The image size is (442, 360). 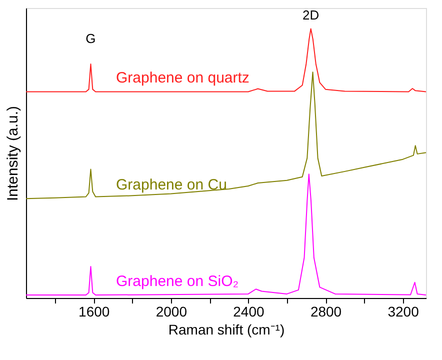 What do you see at coordinates (183, 78) in the screenshot?
I see `series-label: Graphene on quartz` at bounding box center [183, 78].